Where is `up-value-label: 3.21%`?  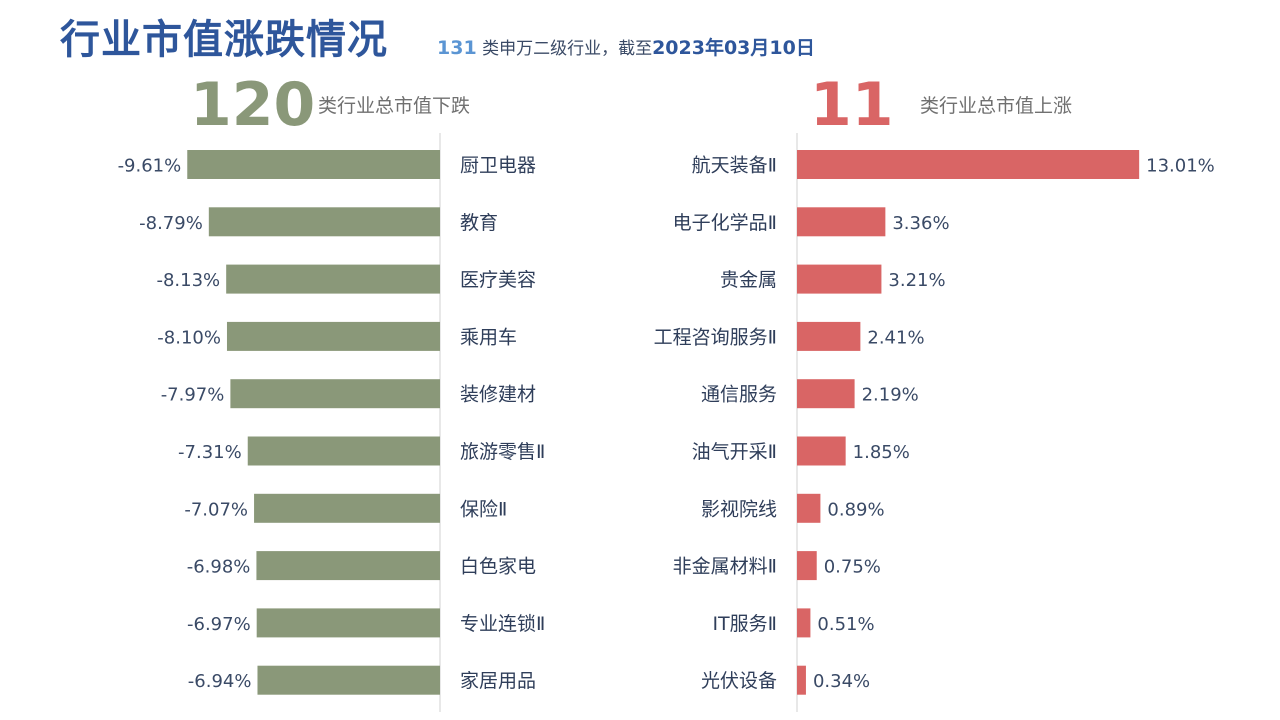 up-value-label: 3.21% is located at coordinates (916, 280).